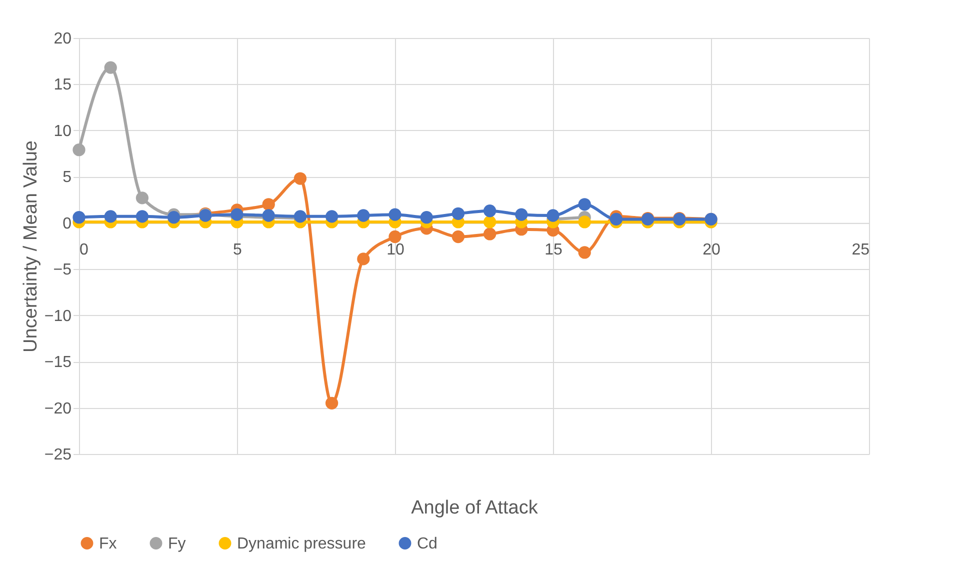 The image size is (960, 580). Describe the element at coordinates (177, 543) in the screenshot. I see `legend-label: Fy` at that location.